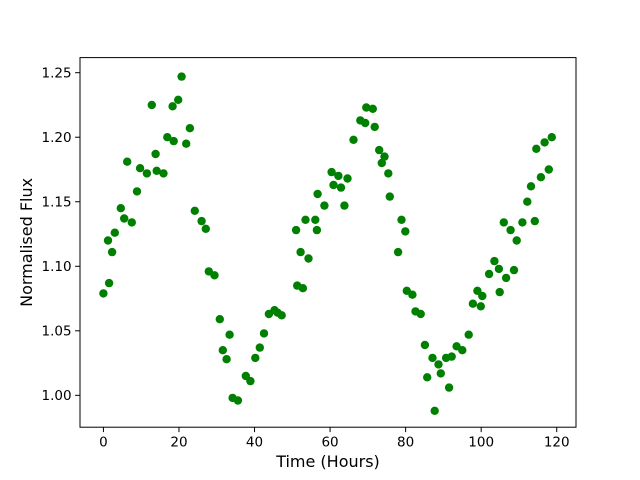  I want to click on x-tick-label: 80, so click(405, 443).